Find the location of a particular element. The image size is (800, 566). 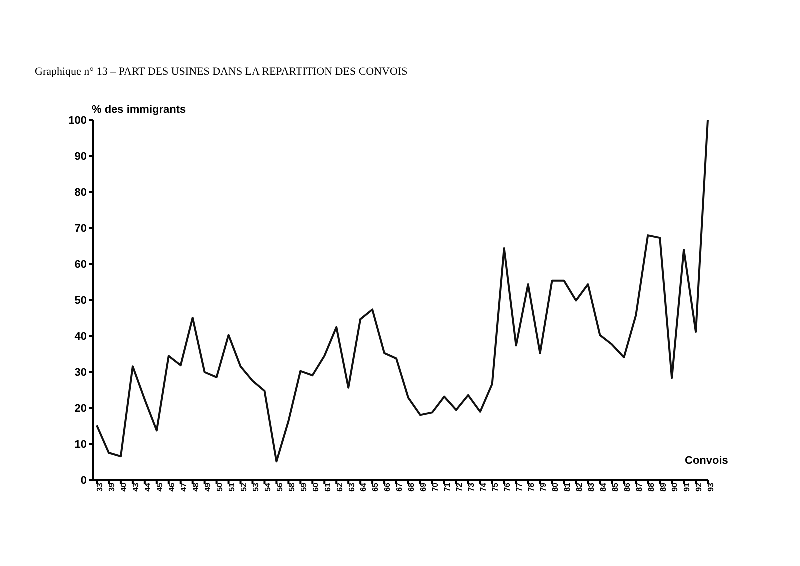

x-tick-label: 78 is located at coordinates (531, 487).